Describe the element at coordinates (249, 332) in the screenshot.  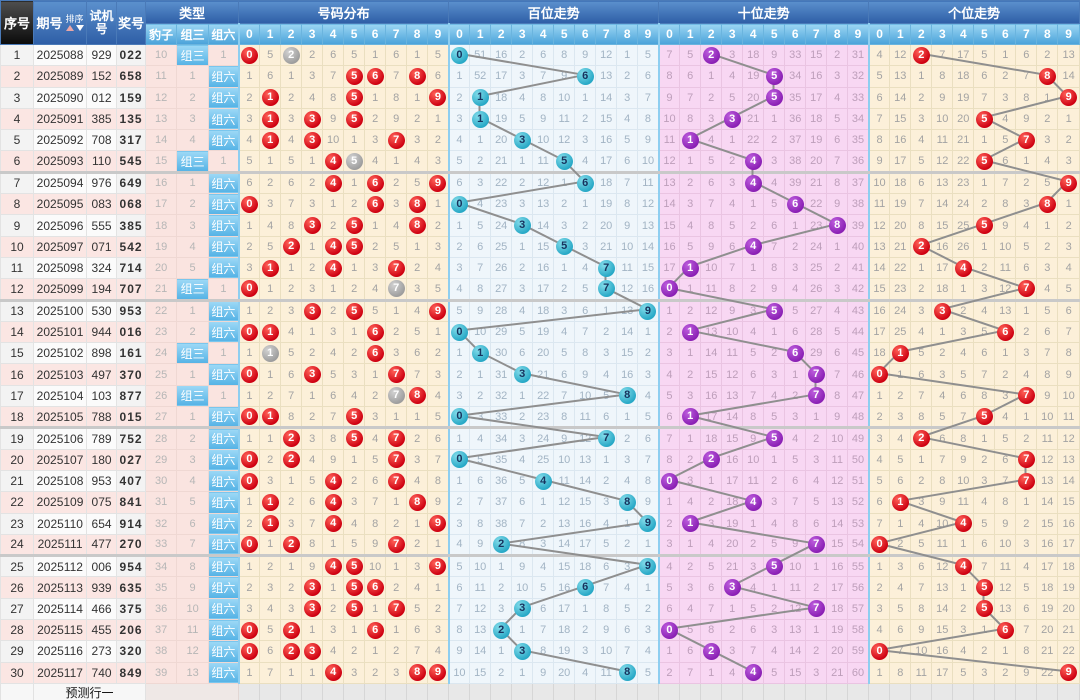
I see `dist-ball: 0` at that location.